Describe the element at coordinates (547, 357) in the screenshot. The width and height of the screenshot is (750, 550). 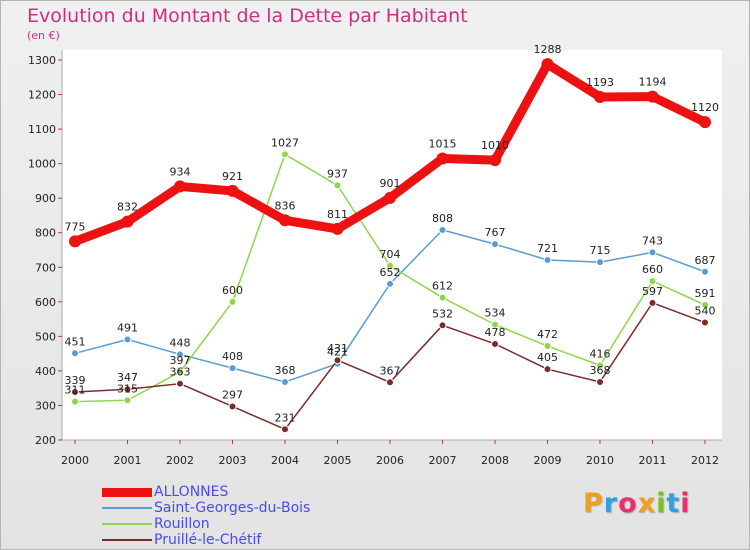
I see `data-label-pruille-le-chetif: 405` at that location.